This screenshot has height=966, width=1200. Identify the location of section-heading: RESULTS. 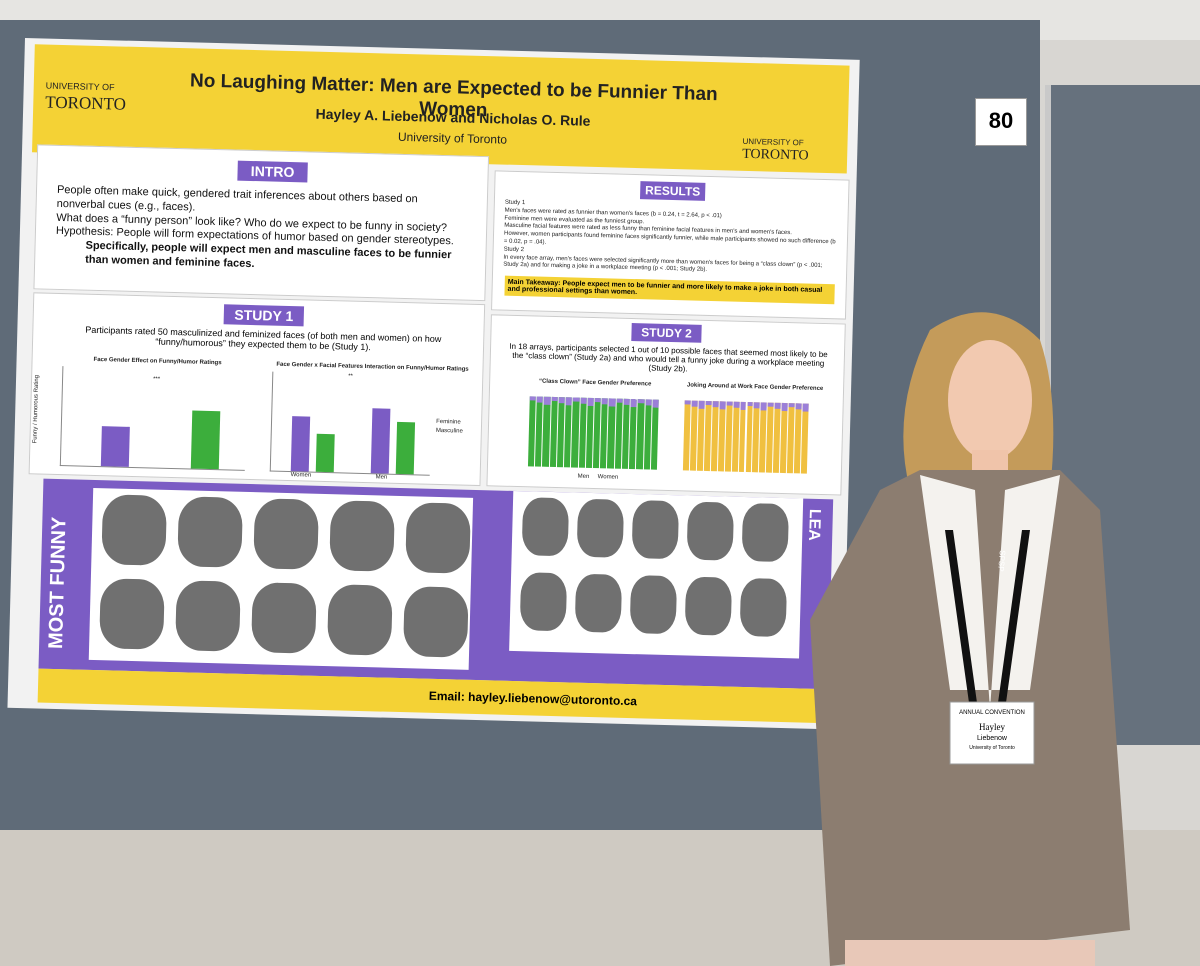
(672, 191).